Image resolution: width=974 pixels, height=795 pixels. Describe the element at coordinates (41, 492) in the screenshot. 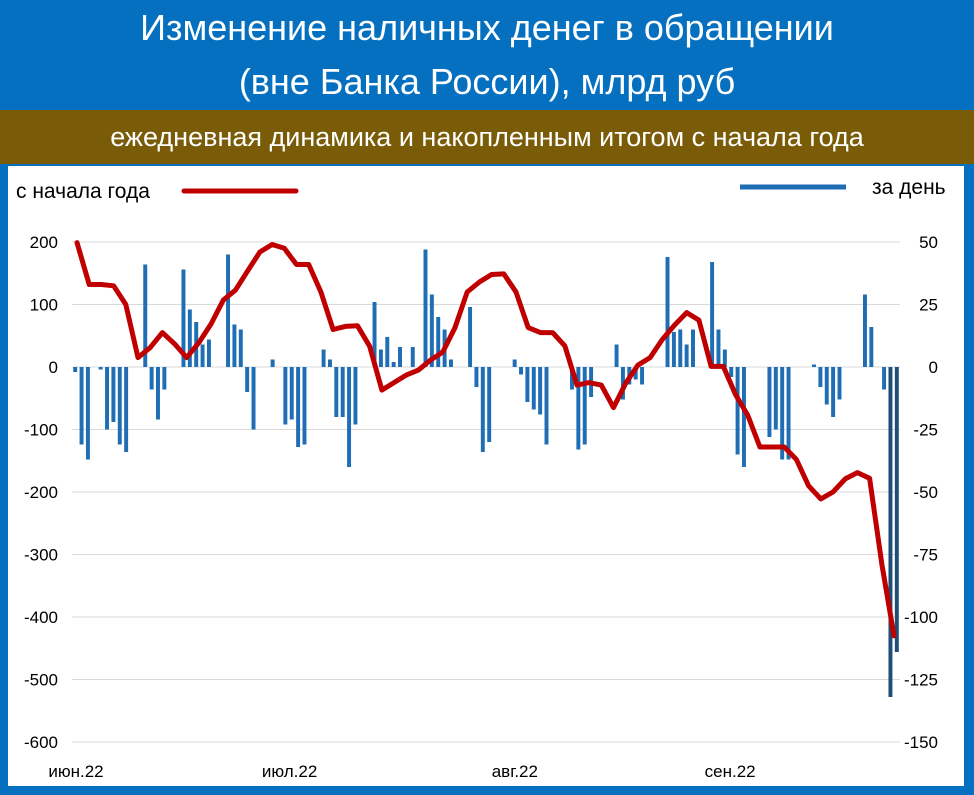

I see `left-axis-tick-label: -200` at that location.